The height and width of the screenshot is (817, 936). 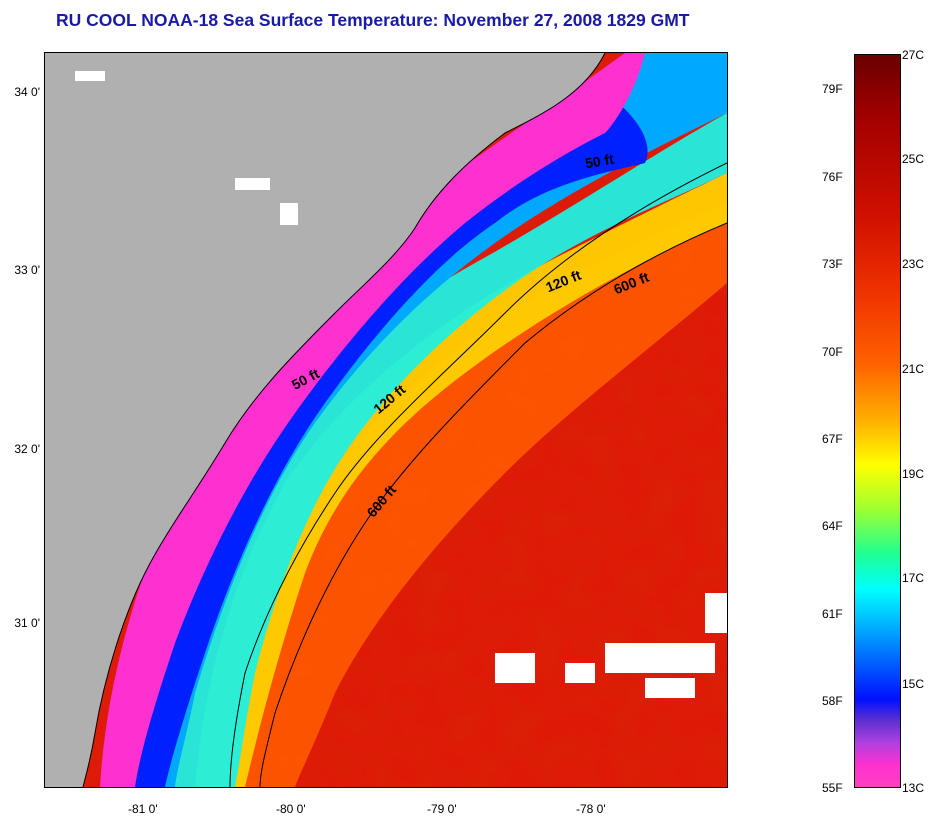 I want to click on colorbar-f-79: 79F, so click(x=832, y=89).